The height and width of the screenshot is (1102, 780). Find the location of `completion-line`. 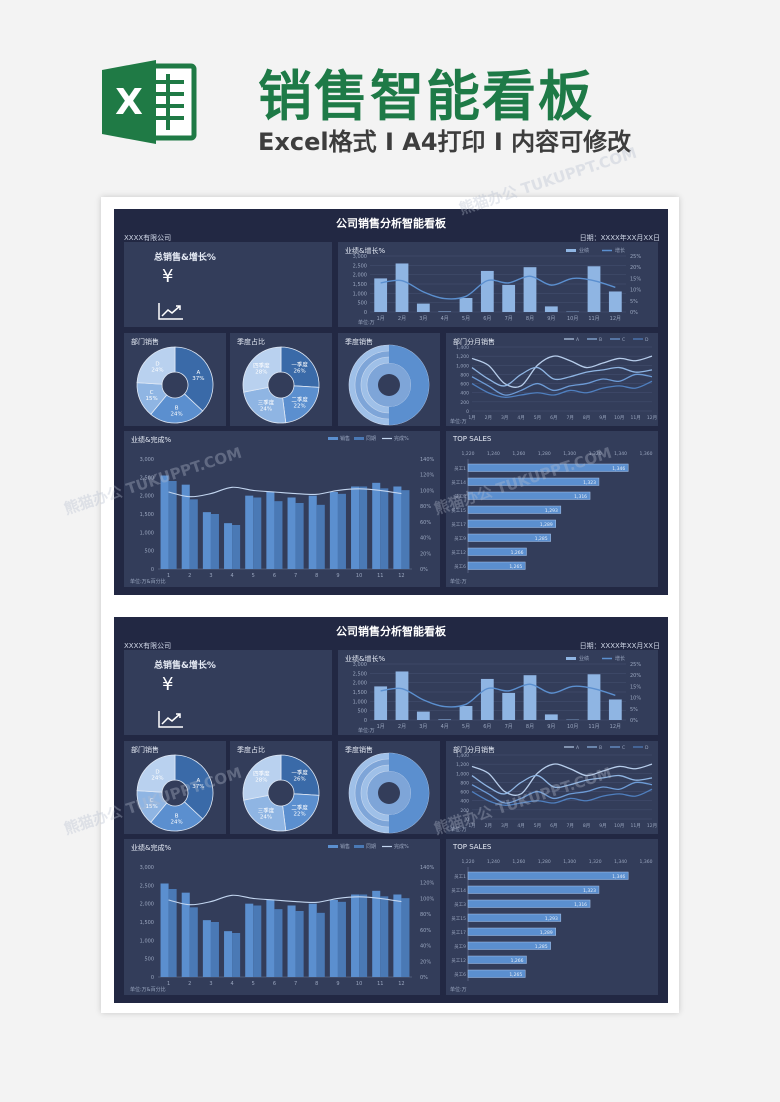

completion-line is located at coordinates (285, 492).